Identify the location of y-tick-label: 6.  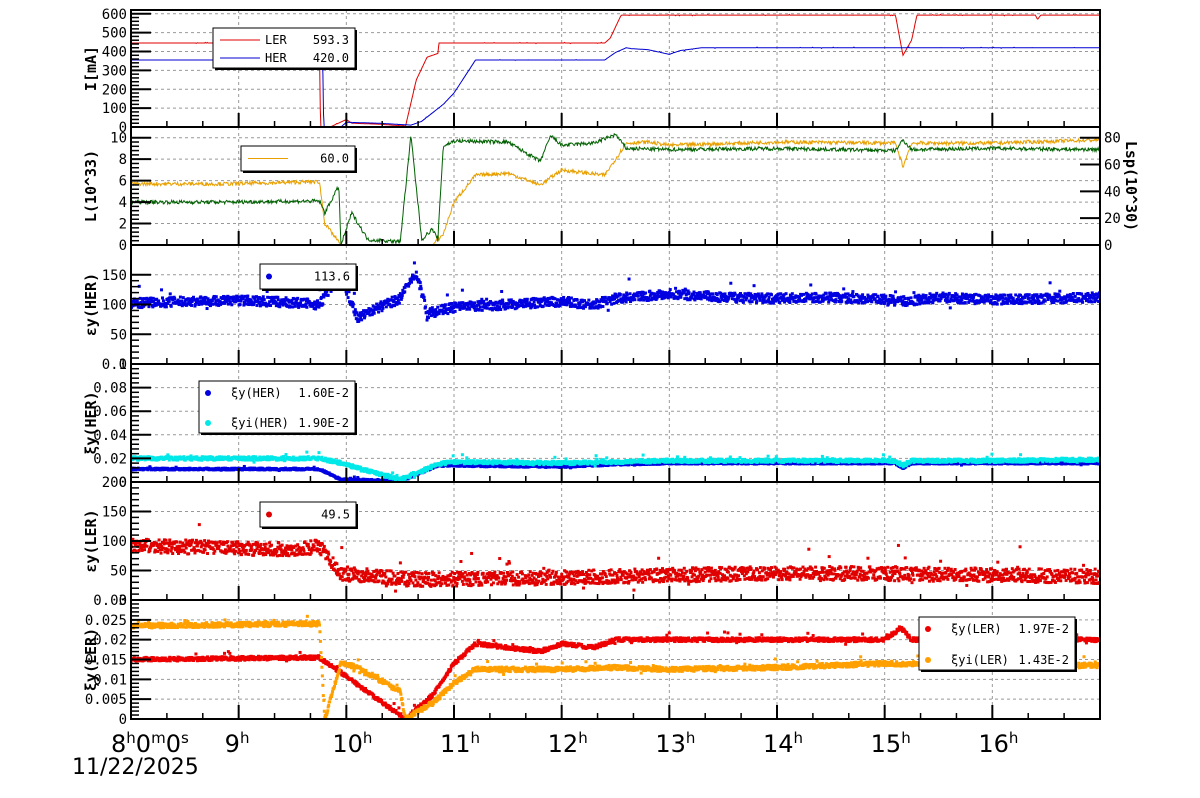
(123, 182).